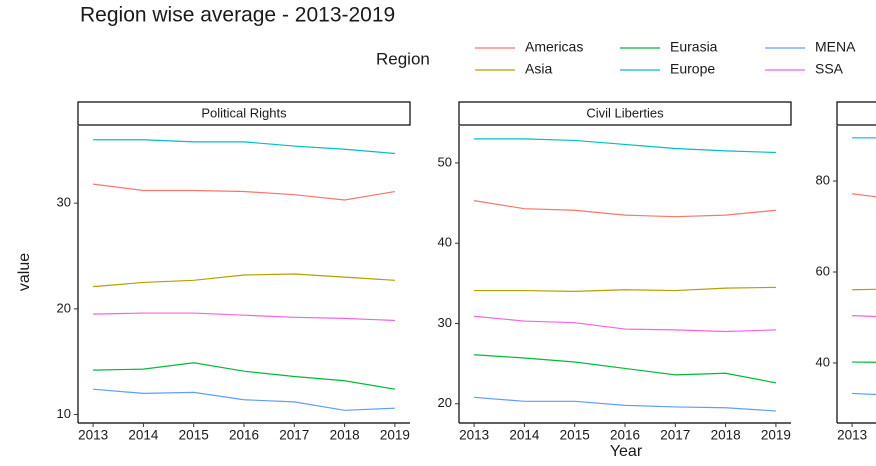 This screenshot has width=876, height=466. I want to click on legend-label: Americas, so click(554, 47).